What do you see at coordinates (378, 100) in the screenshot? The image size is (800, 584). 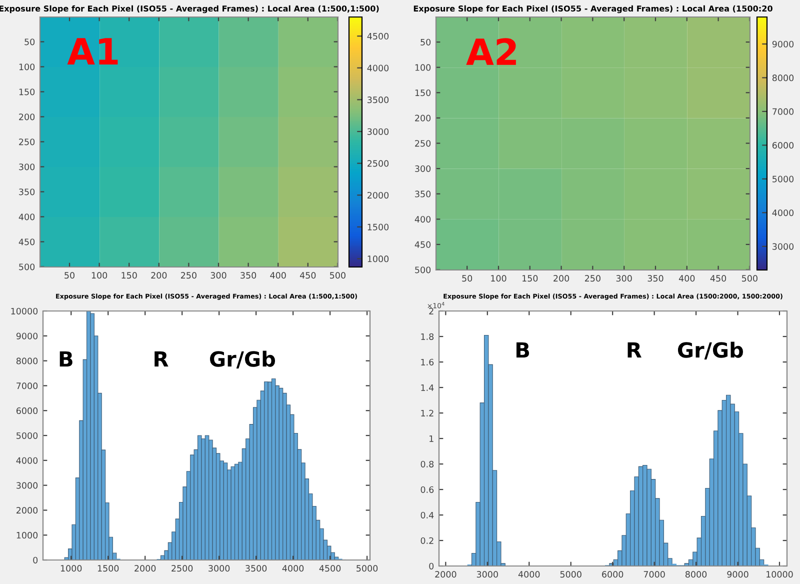 I see `color-bar-label: 3500` at bounding box center [378, 100].